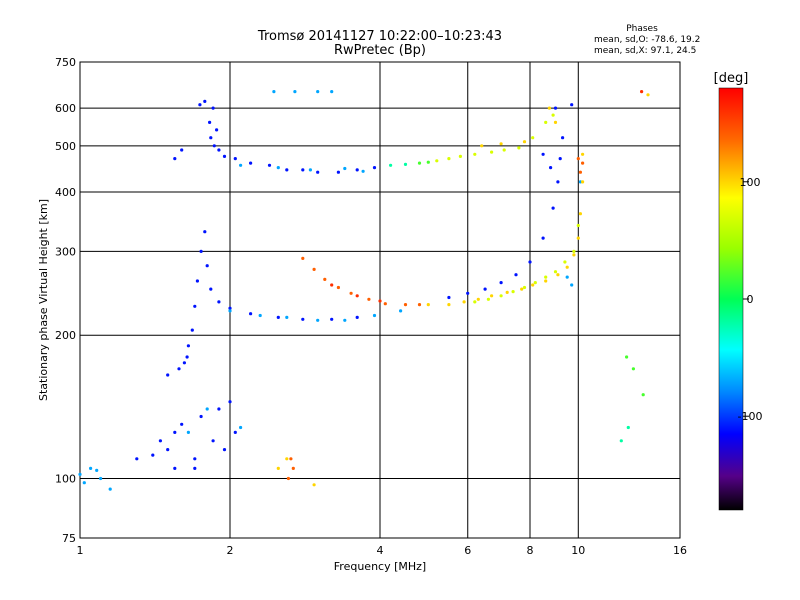 The image size is (800, 600). I want to click on colorbar-tick-label: 100, so click(750, 182).